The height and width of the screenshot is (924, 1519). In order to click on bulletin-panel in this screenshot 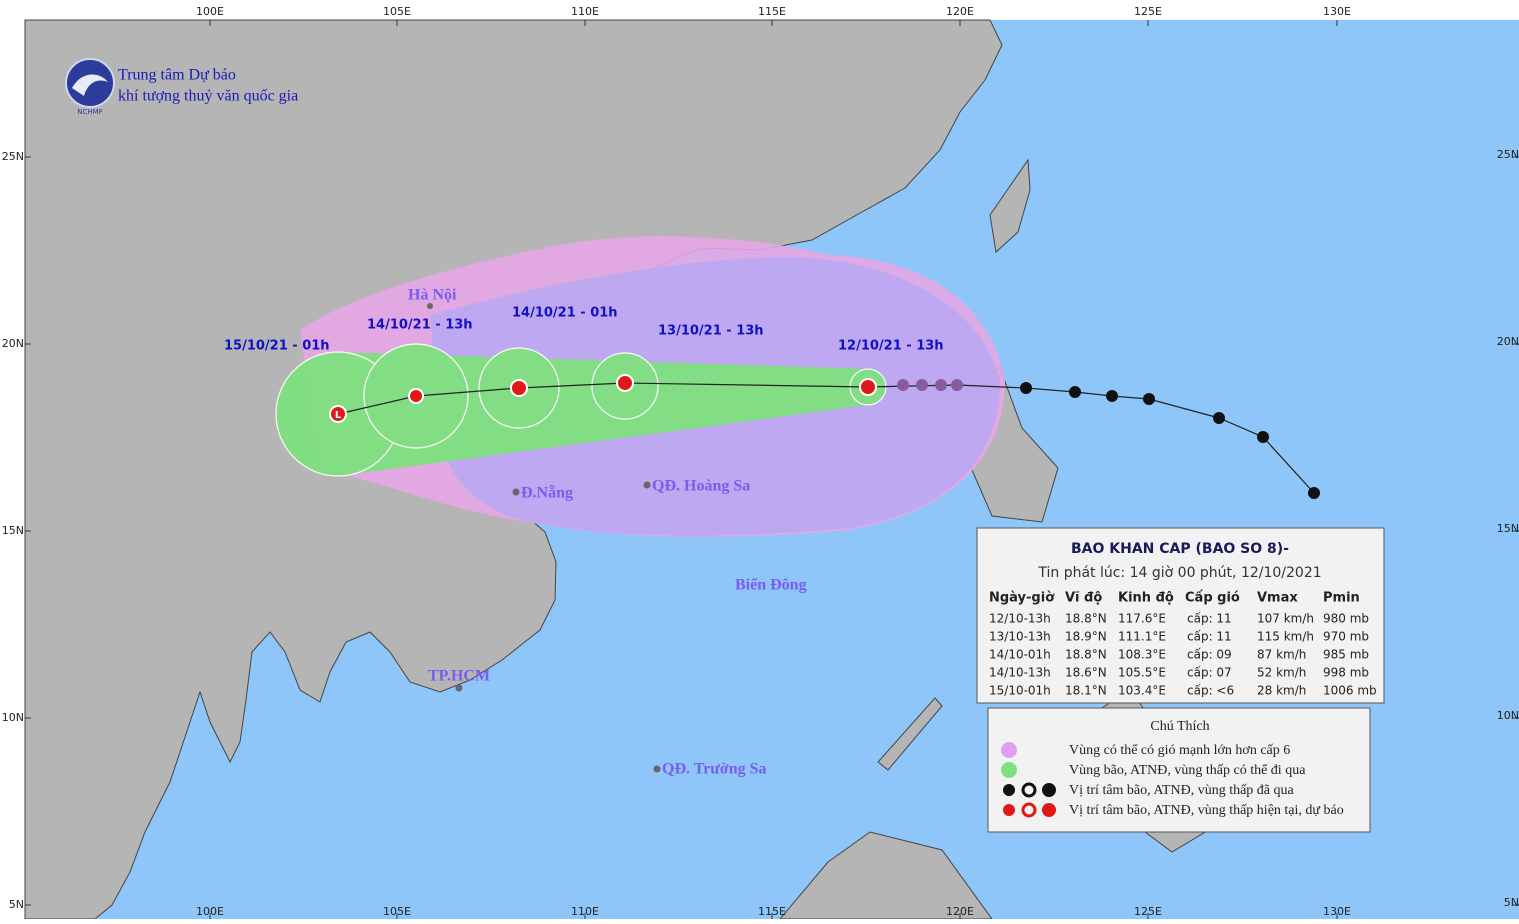, I will do `click(1180, 615)`.